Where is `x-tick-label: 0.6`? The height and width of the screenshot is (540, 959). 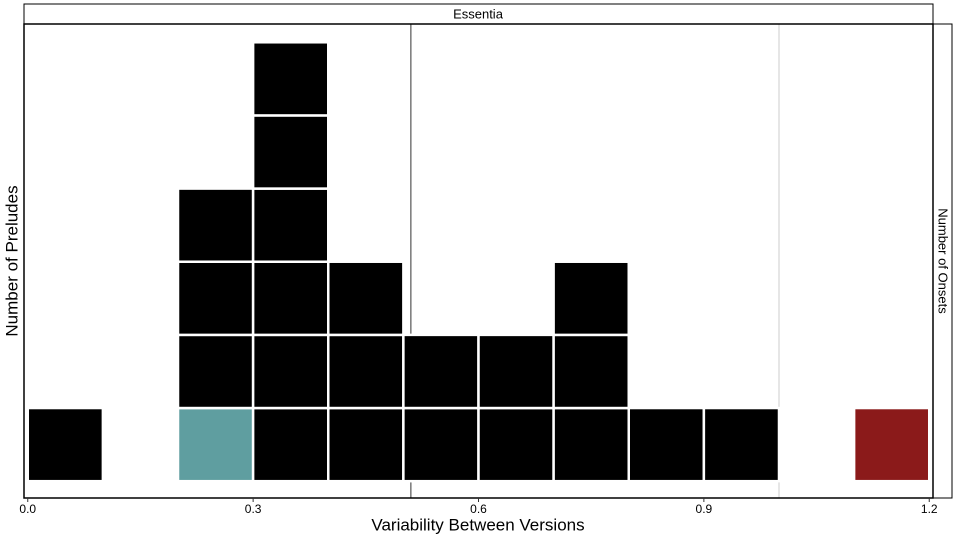
x-tick-label: 0.6 is located at coordinates (478, 509).